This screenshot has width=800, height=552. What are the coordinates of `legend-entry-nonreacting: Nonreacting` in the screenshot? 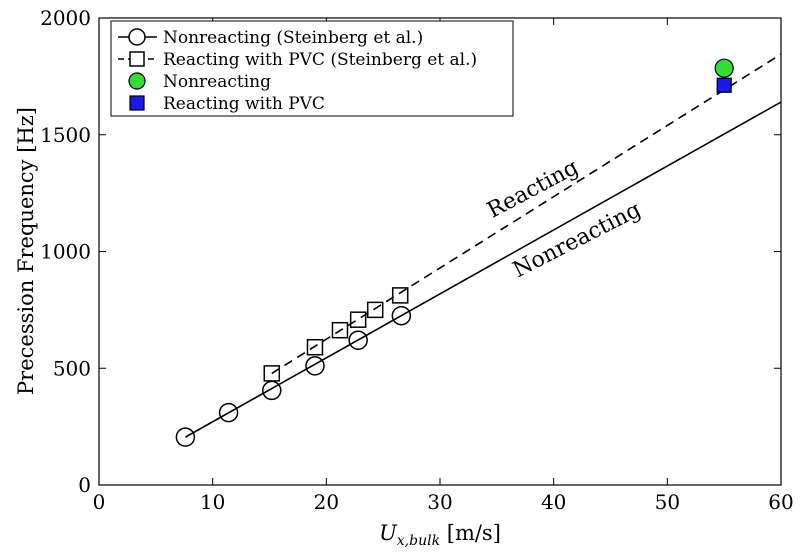 It's located at (199, 82).